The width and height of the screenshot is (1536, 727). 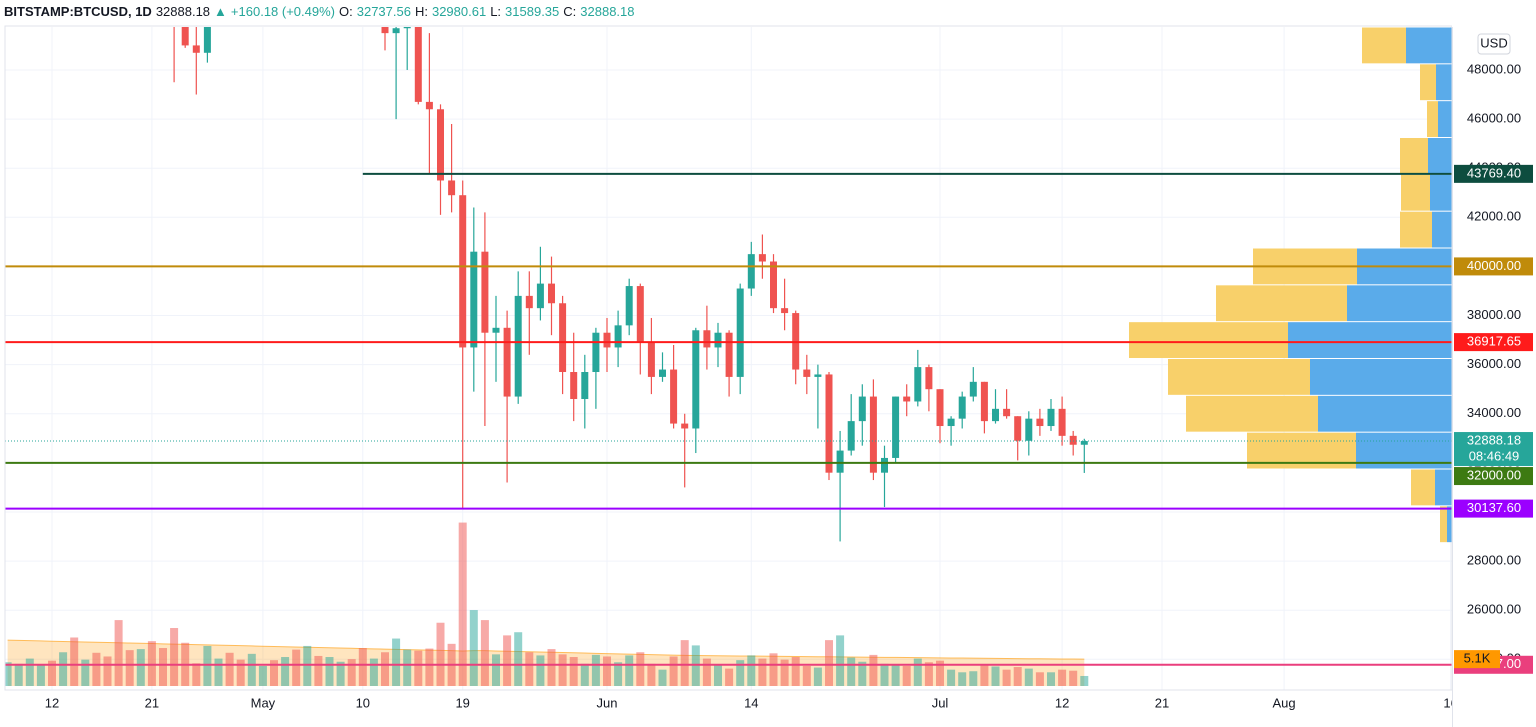 I want to click on level-label: 43769.40, so click(x=1494, y=172).